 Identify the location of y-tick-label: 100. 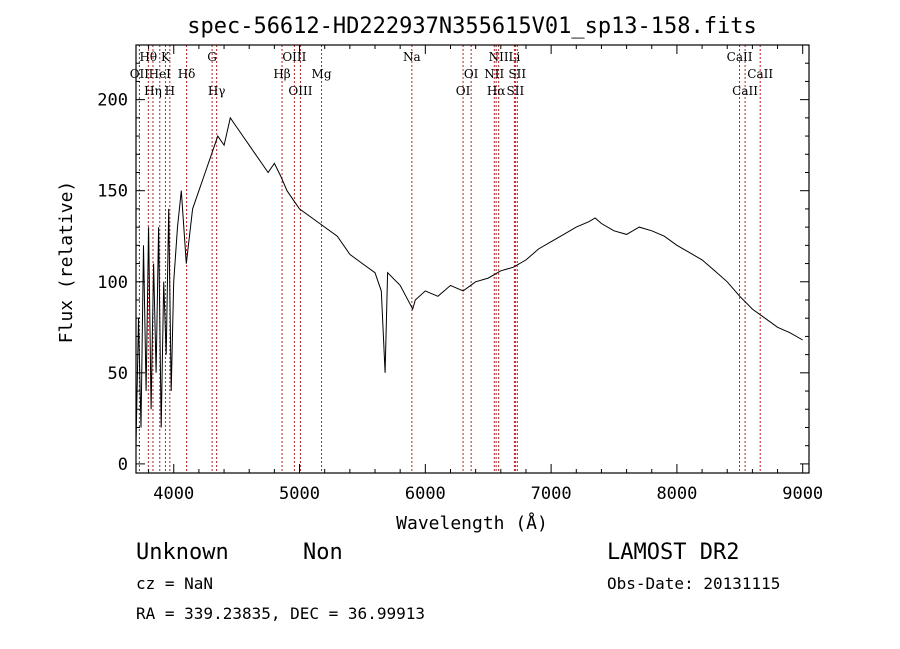
(112, 283).